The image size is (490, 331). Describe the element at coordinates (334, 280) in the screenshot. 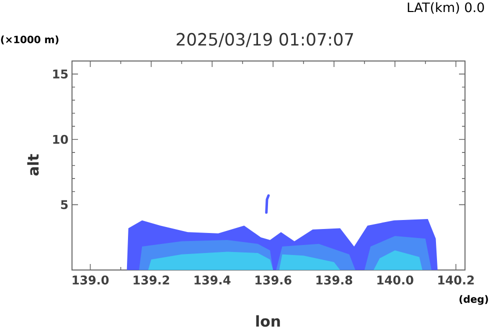

I see `x-tick-label: 139.8` at that location.